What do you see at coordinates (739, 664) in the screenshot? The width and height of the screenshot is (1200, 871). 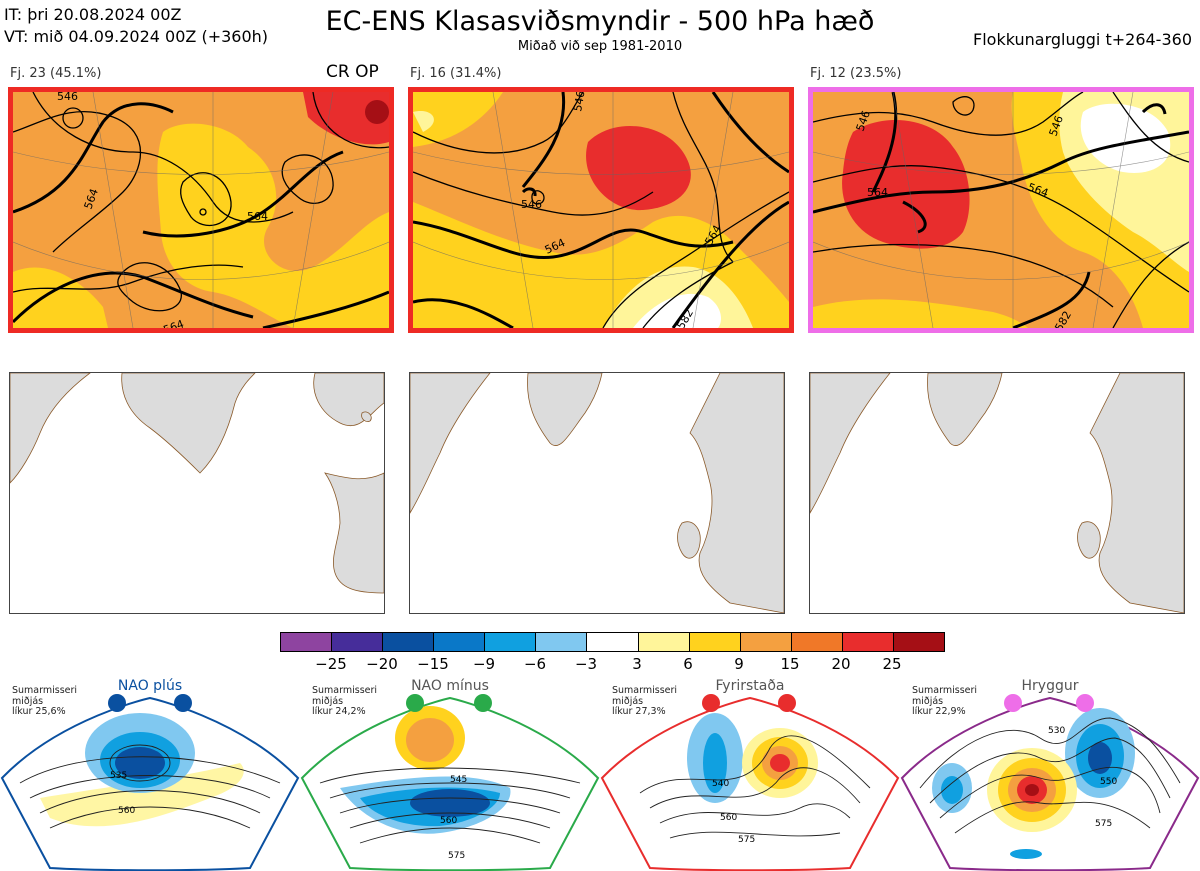 I see `colorbar-tick-label: 9` at bounding box center [739, 664].